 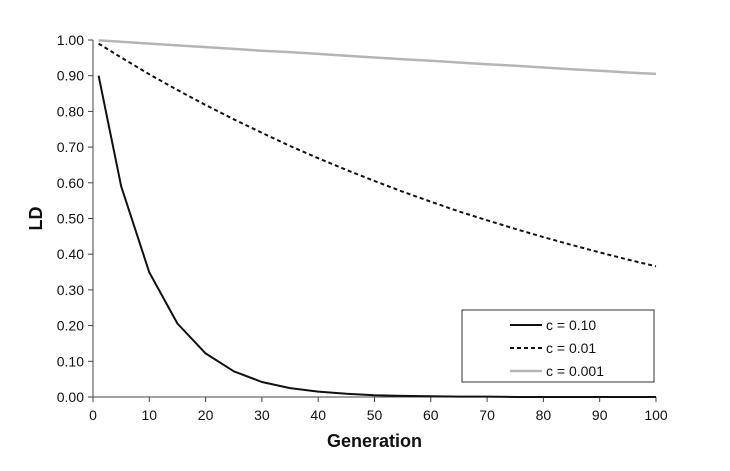 I want to click on legend-box, so click(x=558, y=346).